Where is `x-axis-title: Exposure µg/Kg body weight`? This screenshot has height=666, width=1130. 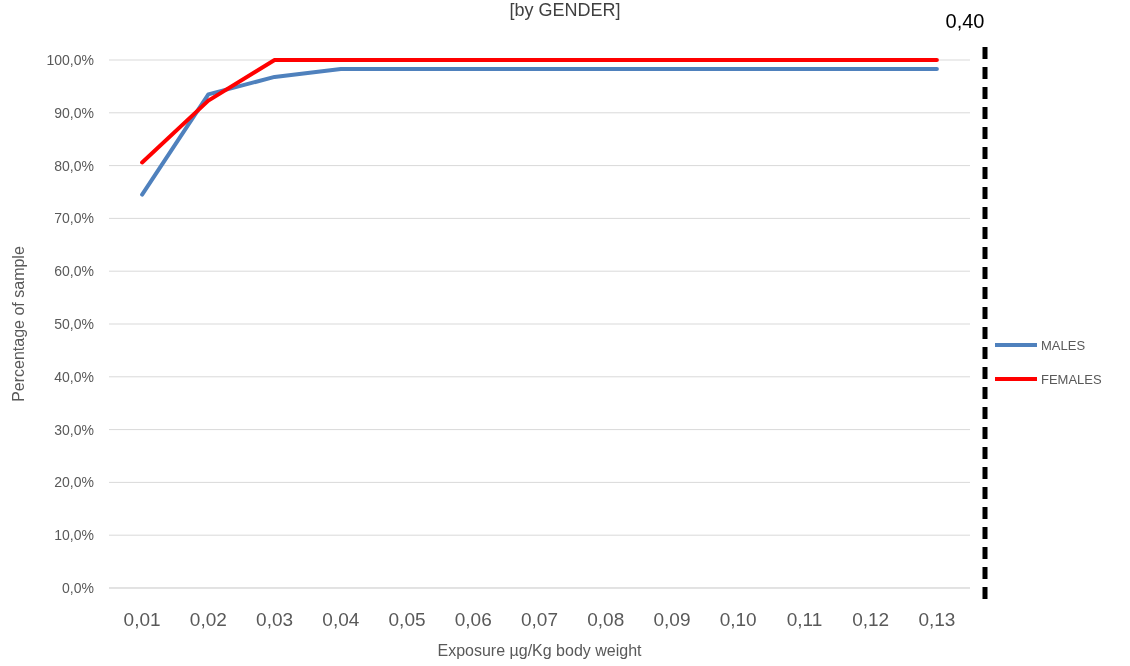
x-axis-title: Exposure µg/Kg body weight is located at coordinates (540, 650).